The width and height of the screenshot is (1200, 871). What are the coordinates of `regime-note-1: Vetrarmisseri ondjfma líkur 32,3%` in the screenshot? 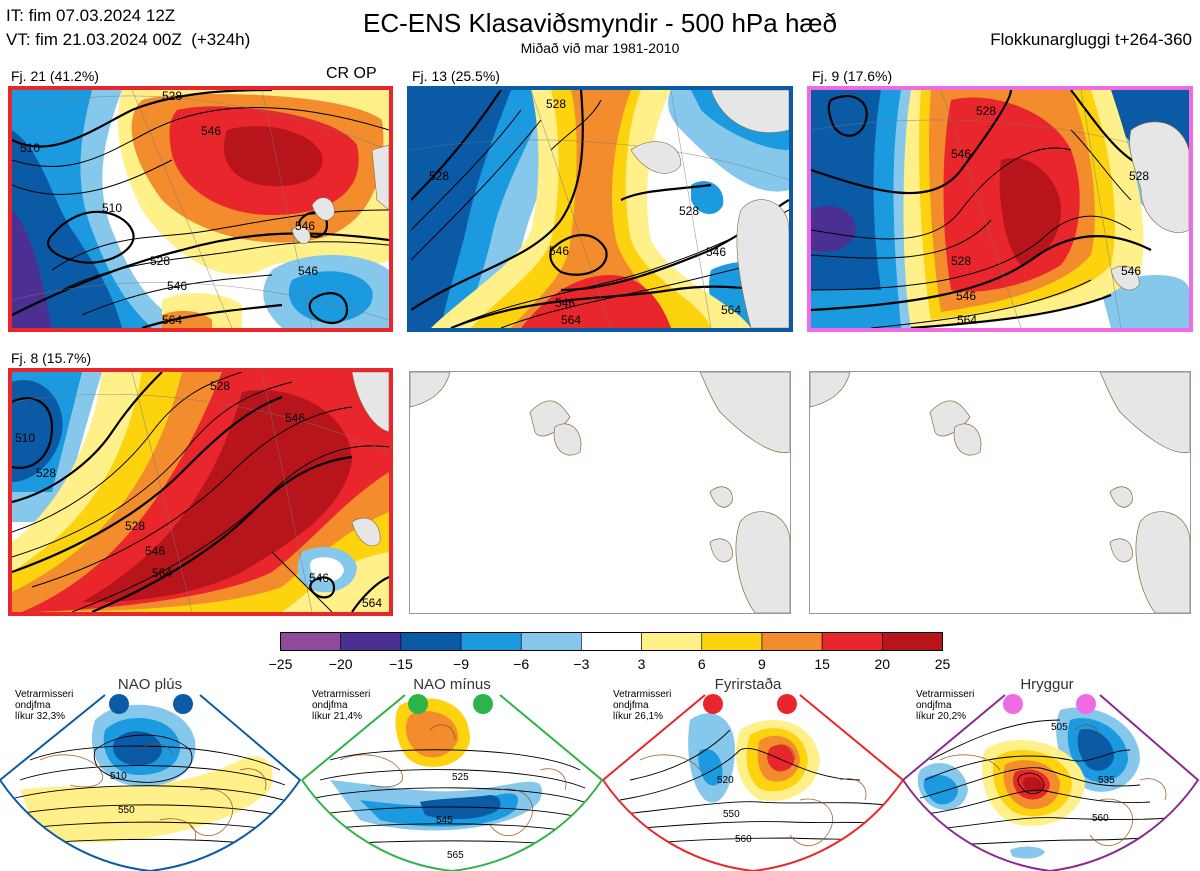 It's located at (44, 705).